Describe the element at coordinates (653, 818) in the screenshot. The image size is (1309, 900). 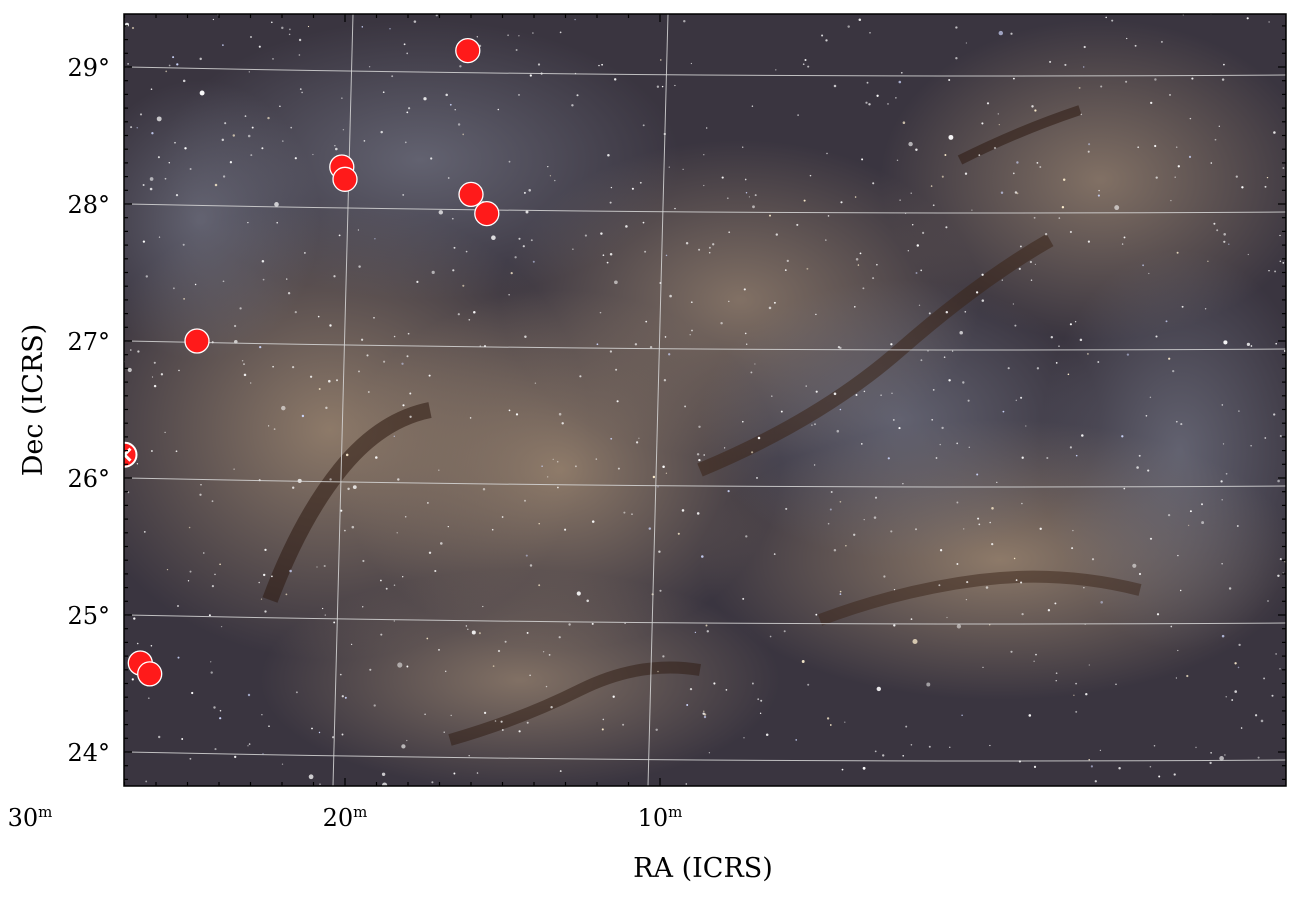
I see `x-tick-minute: 10` at that location.